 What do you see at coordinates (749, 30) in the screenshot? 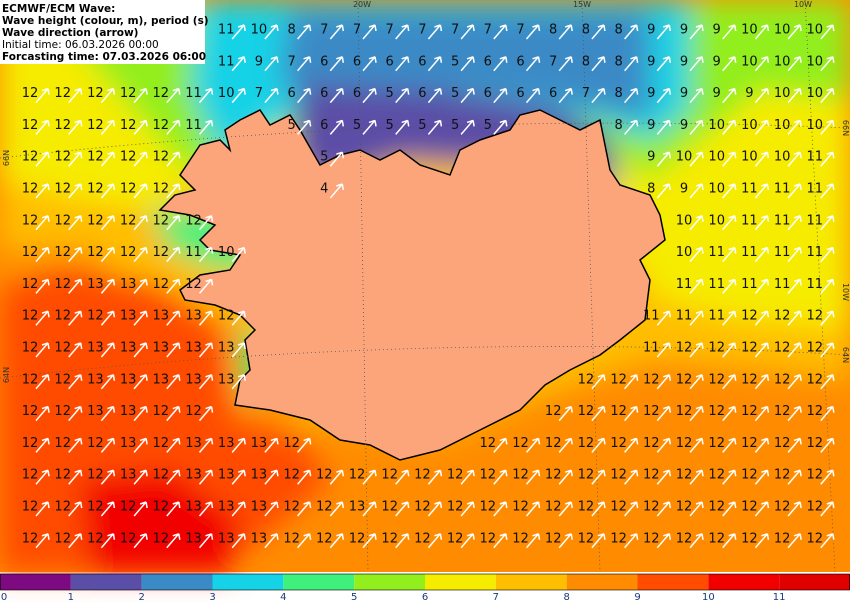
I see `wave-period: 10` at bounding box center [749, 30].